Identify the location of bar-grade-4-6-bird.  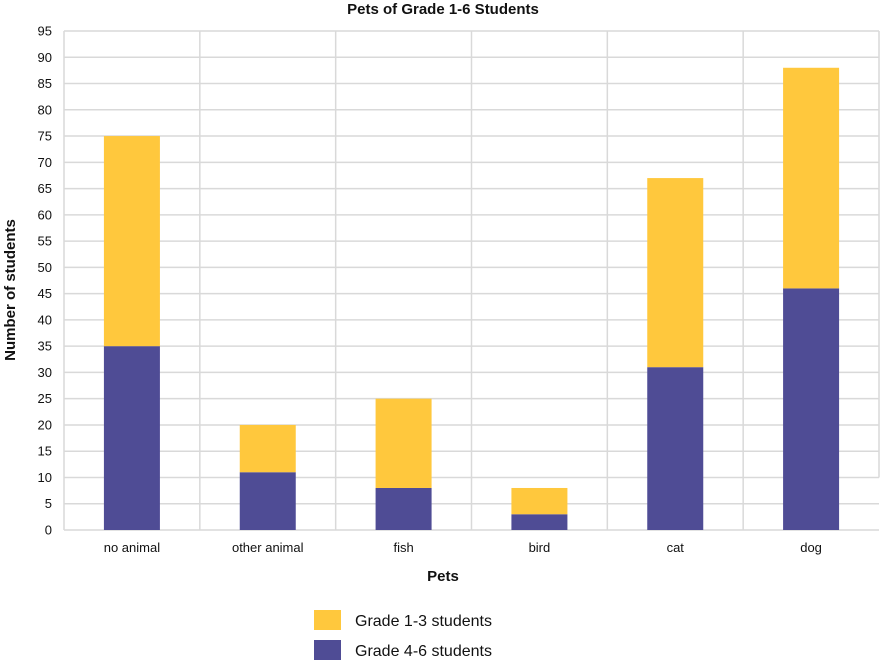
(539, 522).